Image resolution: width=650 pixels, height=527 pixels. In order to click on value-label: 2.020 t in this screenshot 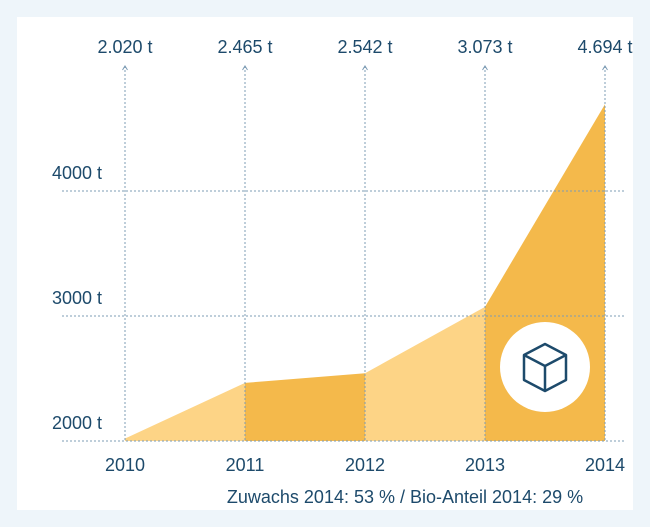, I will do `click(124, 47)`.